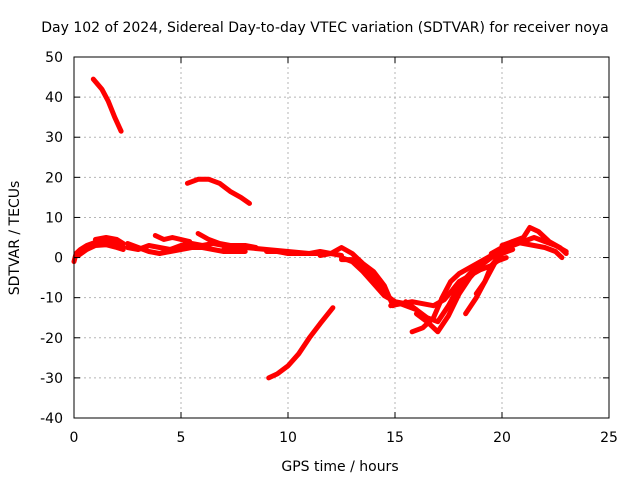 Image resolution: width=640 pixels, height=480 pixels. I want to click on x-tick-label: 15, so click(395, 438).